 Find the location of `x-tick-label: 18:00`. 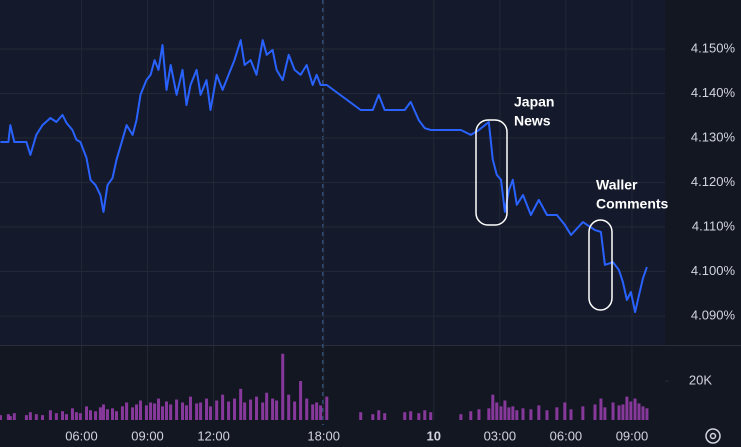

x-tick-label: 18:00 is located at coordinates (323, 435).